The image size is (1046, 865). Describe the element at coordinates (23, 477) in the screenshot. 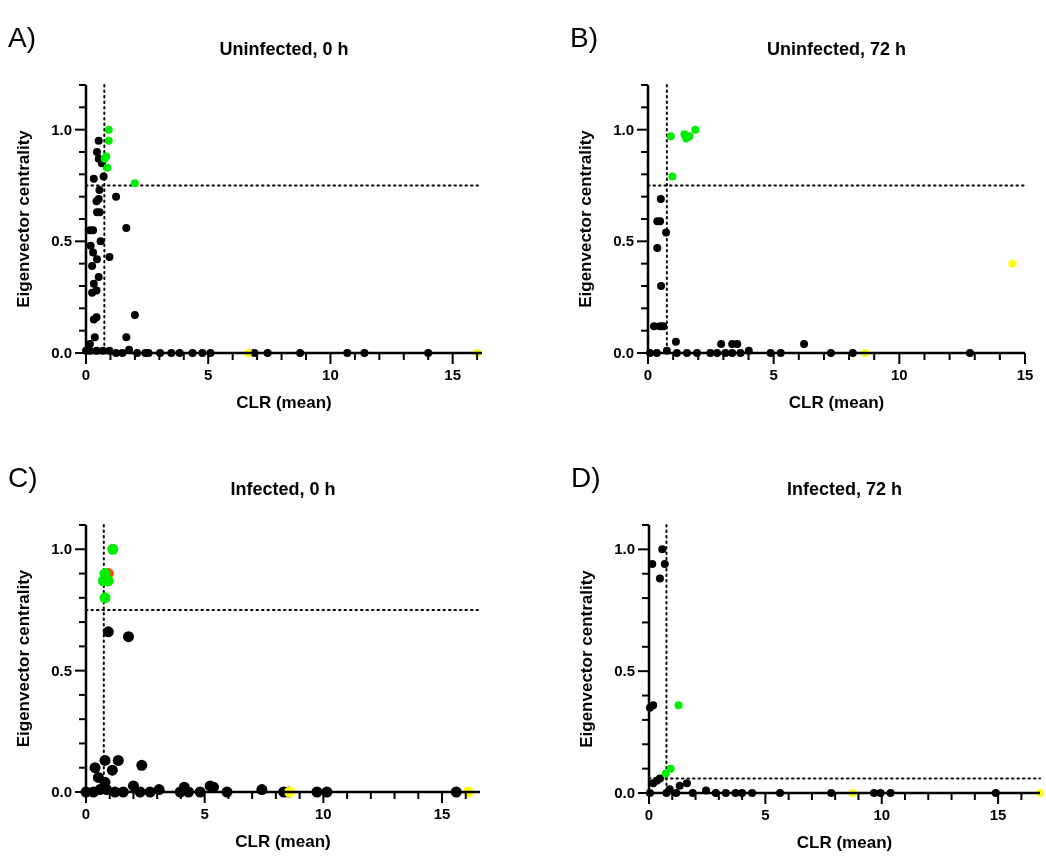

I see `text: C)` at that location.